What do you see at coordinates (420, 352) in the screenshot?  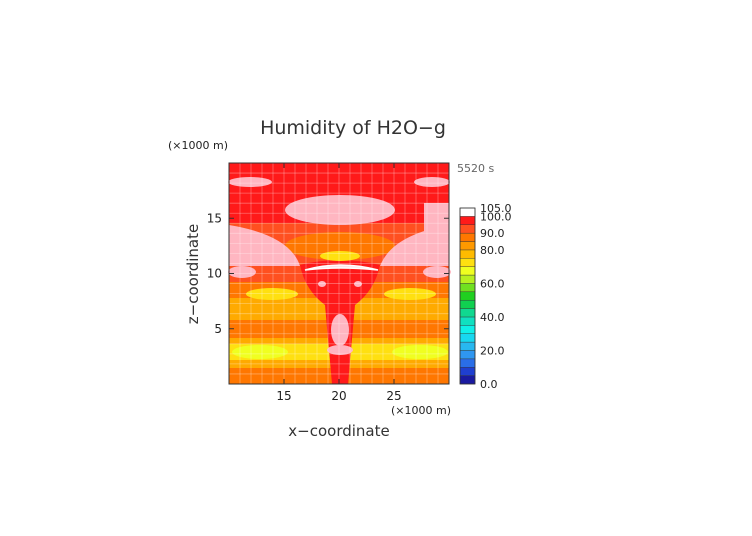 I see `field-yellow-lower-right` at bounding box center [420, 352].